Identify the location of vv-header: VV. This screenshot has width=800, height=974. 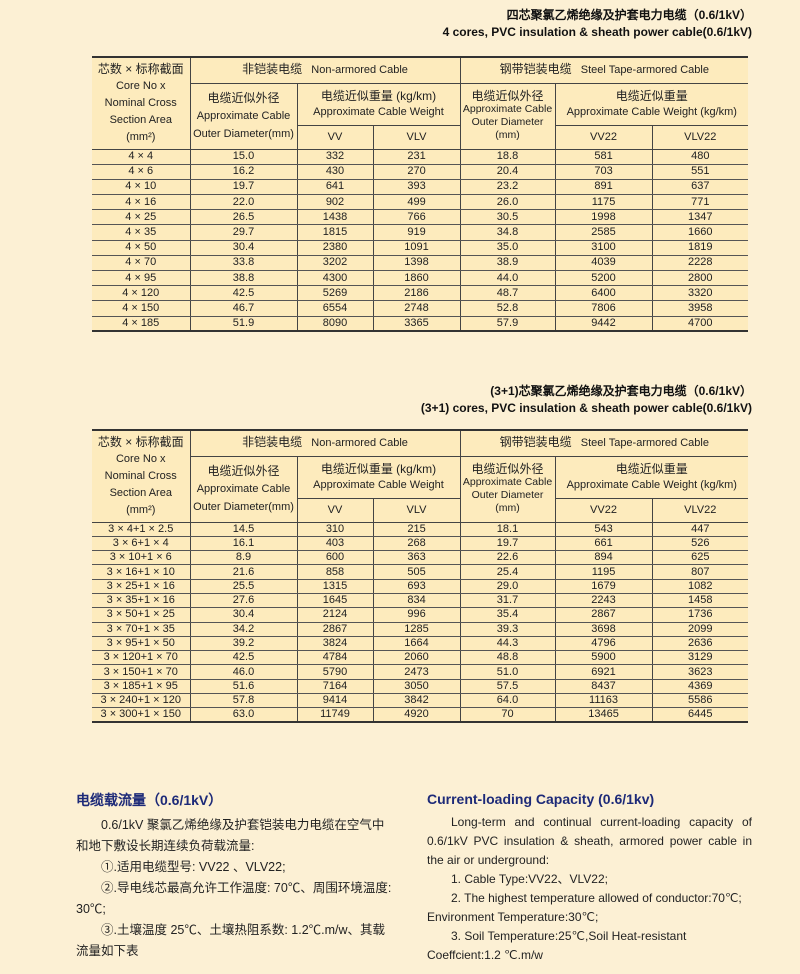
(335, 137).